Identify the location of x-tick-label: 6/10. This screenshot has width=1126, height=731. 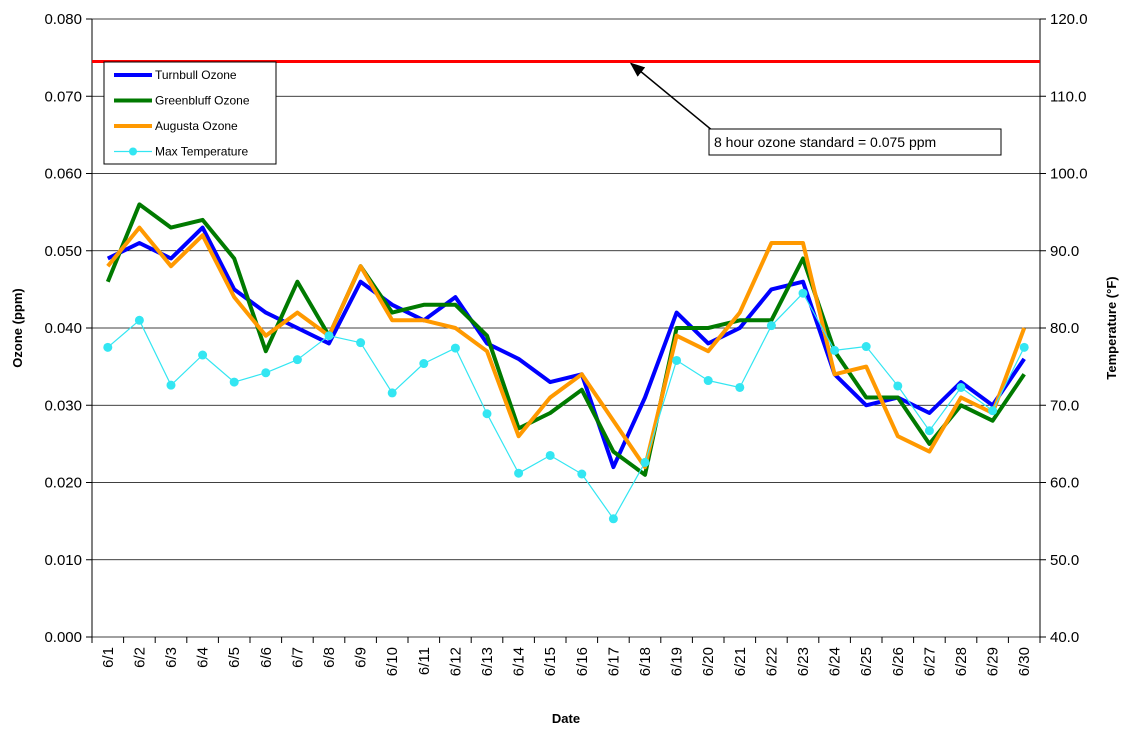
(392, 661).